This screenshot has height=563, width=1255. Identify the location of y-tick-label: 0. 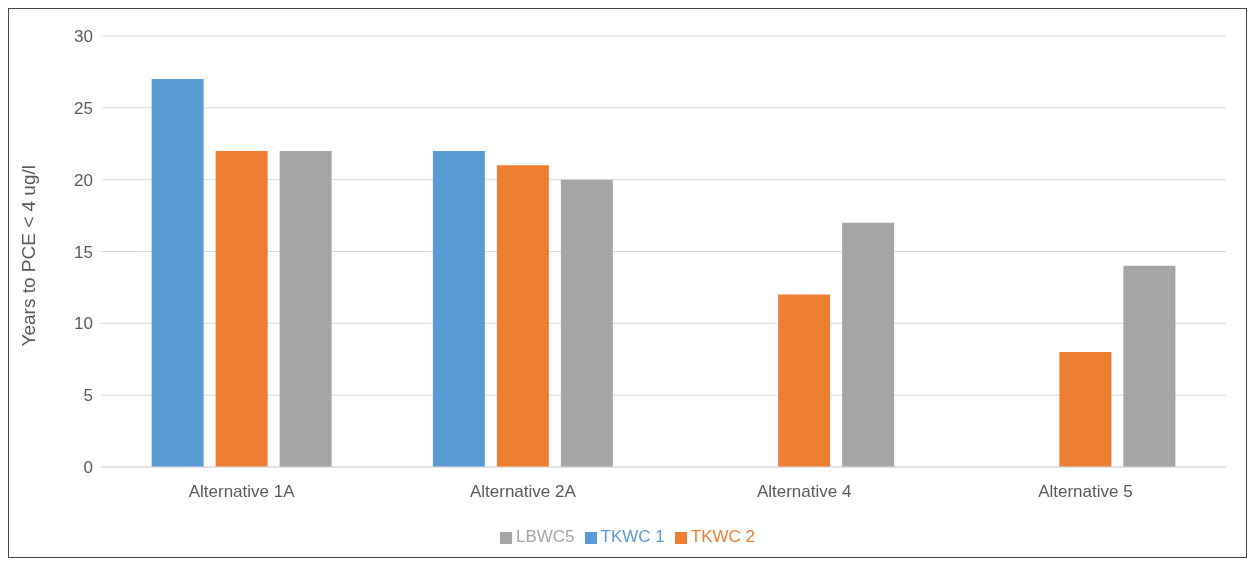
(88, 468).